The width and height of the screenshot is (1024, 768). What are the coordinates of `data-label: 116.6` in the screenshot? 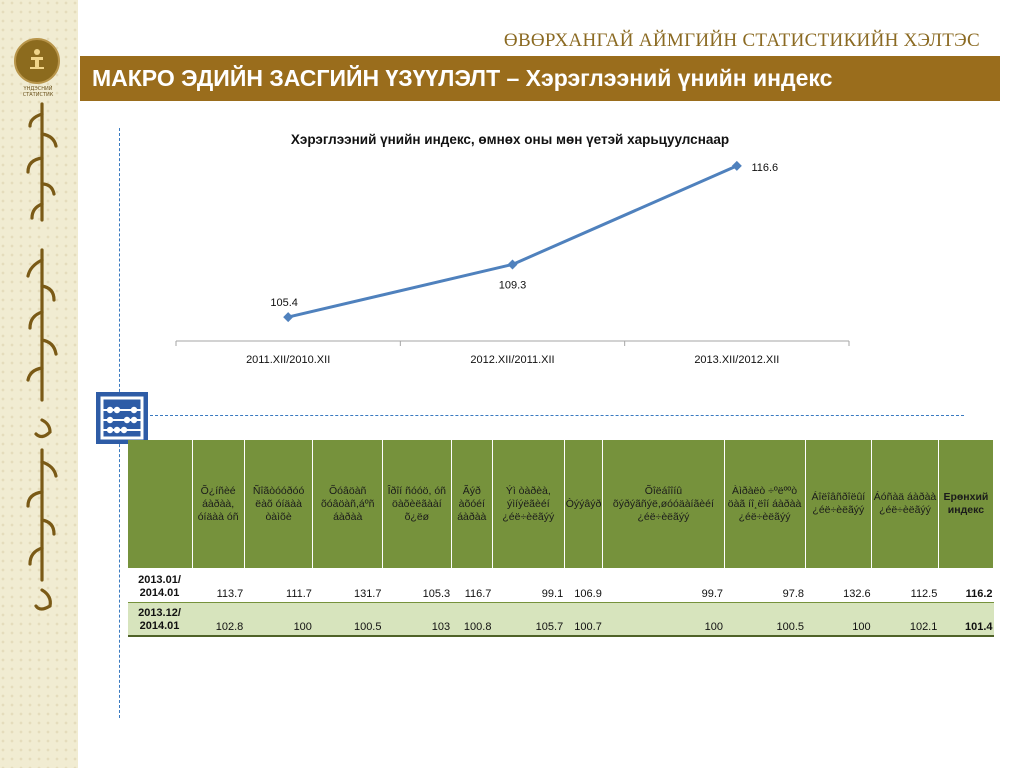 It's located at (764, 168).